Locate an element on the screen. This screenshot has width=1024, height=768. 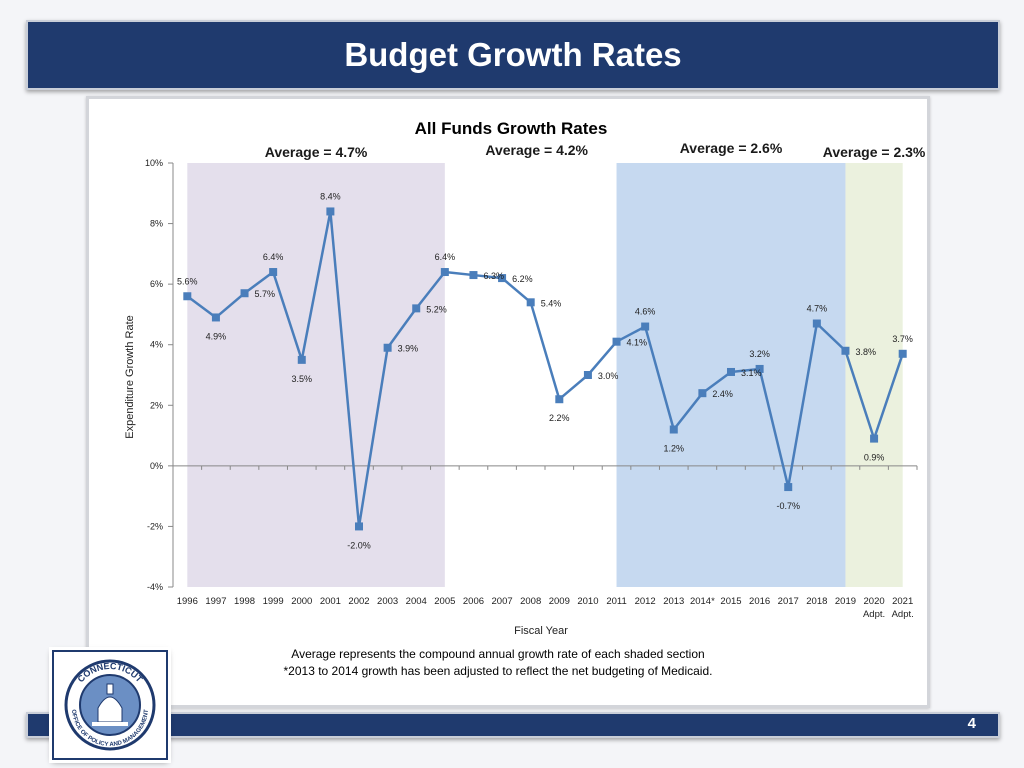
x-tick-label: 2002 is located at coordinates (358, 601).